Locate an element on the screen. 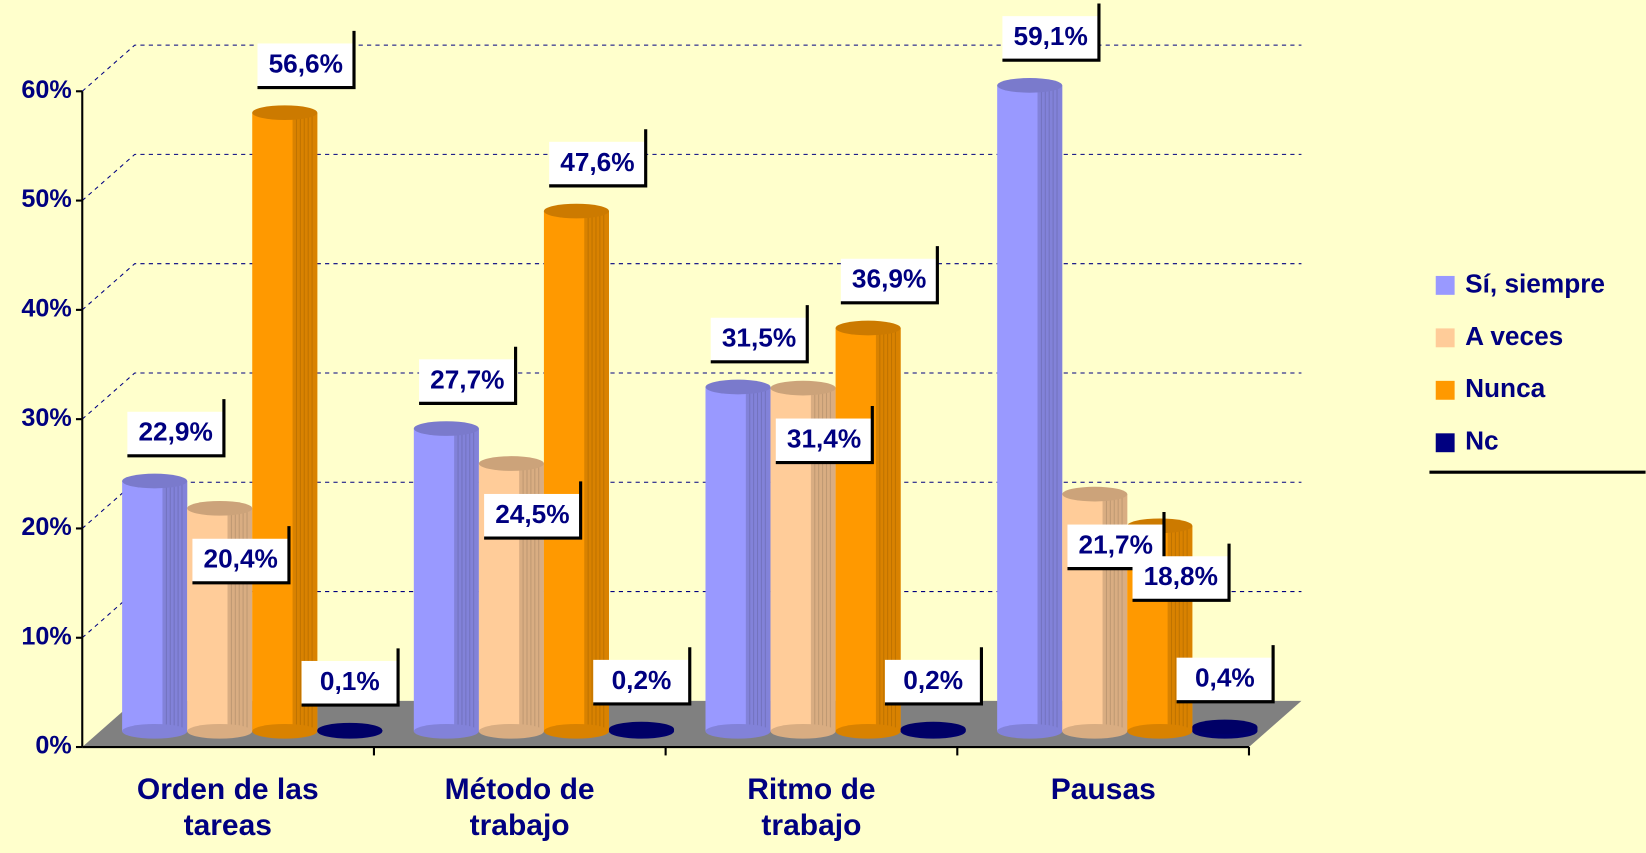 This screenshot has height=853, width=1646. data-label: 0,1% is located at coordinates (350, 681).